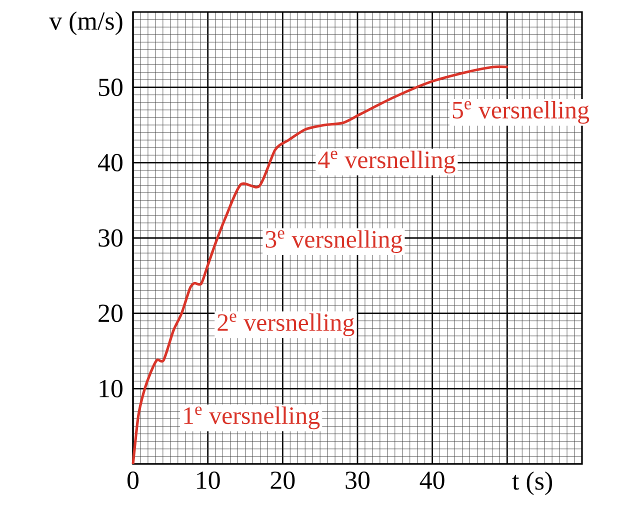  Describe the element at coordinates (110, 313) in the screenshot. I see `y-tick-label: 20` at that location.